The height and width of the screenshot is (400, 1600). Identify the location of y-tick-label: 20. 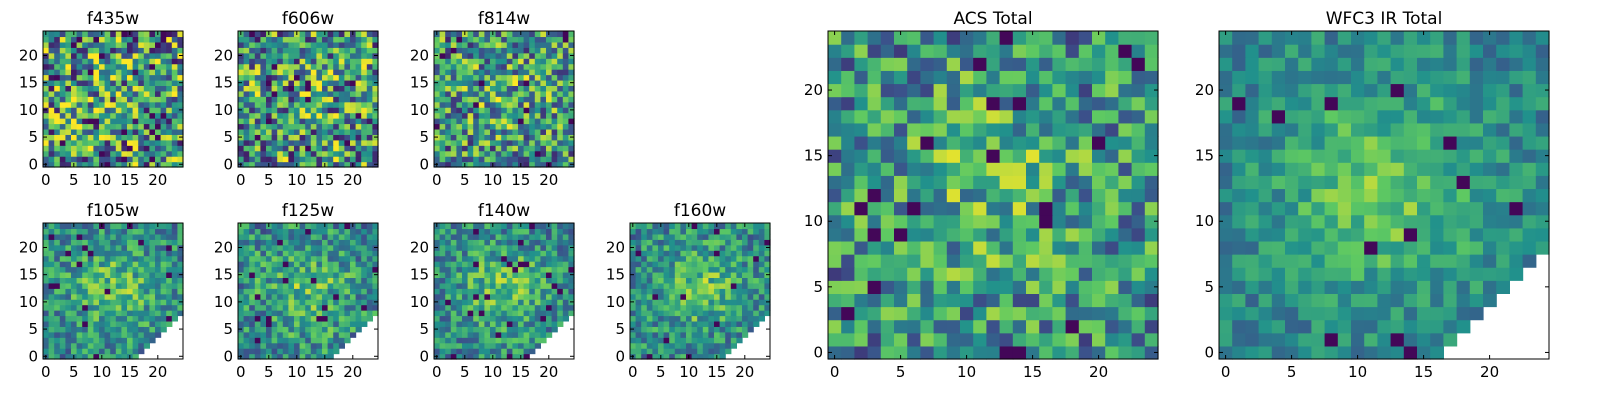
(615, 247).